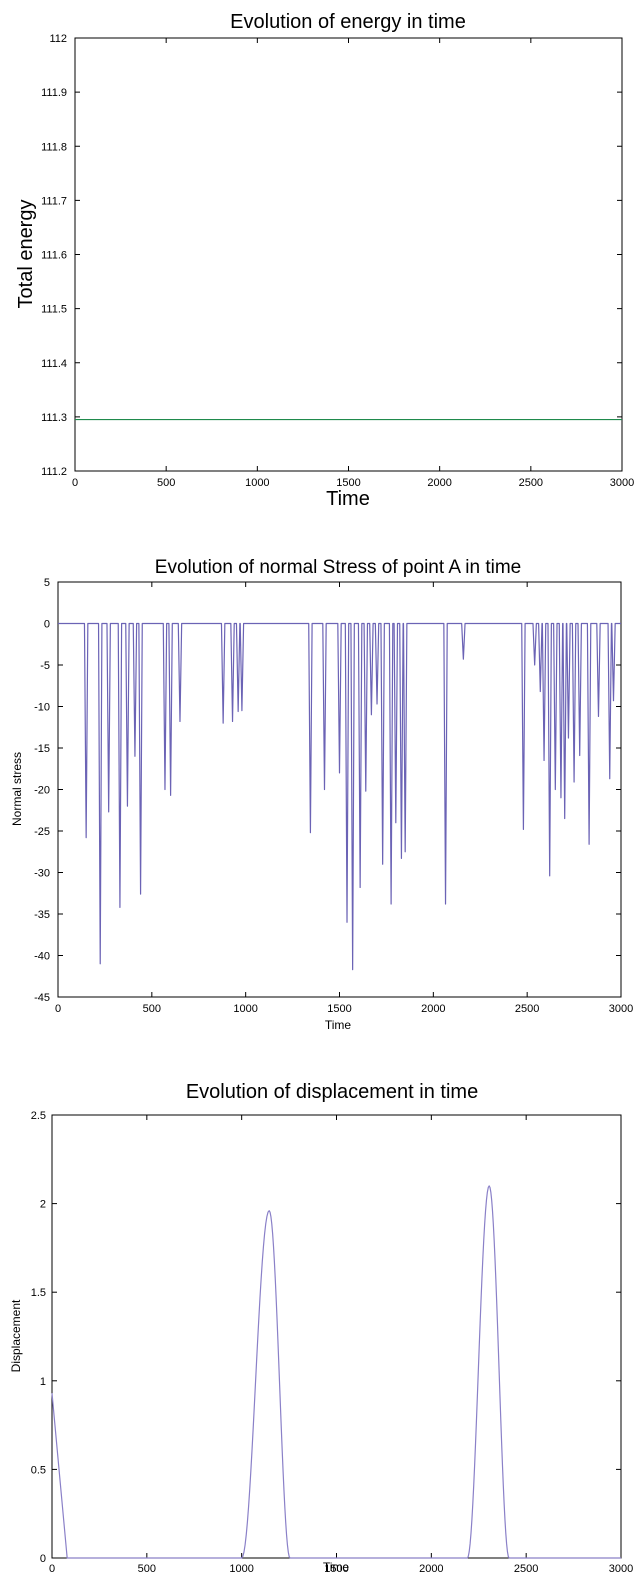 This screenshot has height=1573, width=640. Describe the element at coordinates (43, 1382) in the screenshot. I see `displacement-y-tick-label: 1` at that location.